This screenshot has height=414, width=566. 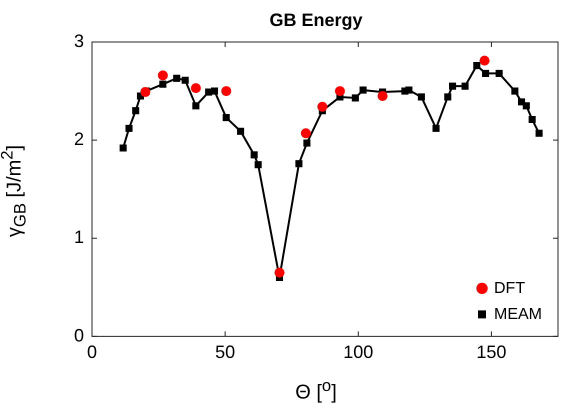 I want to click on x-tick-label: 0, so click(x=92, y=352).